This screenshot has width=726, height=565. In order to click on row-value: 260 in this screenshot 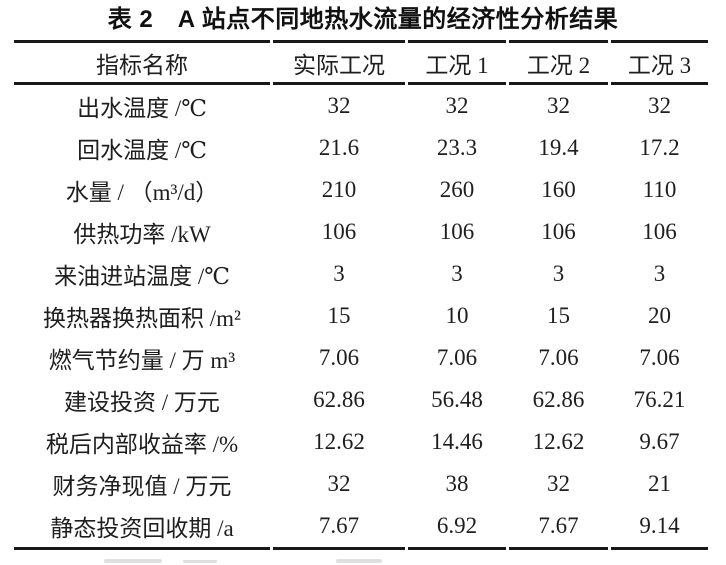, I will do `click(457, 189)`.